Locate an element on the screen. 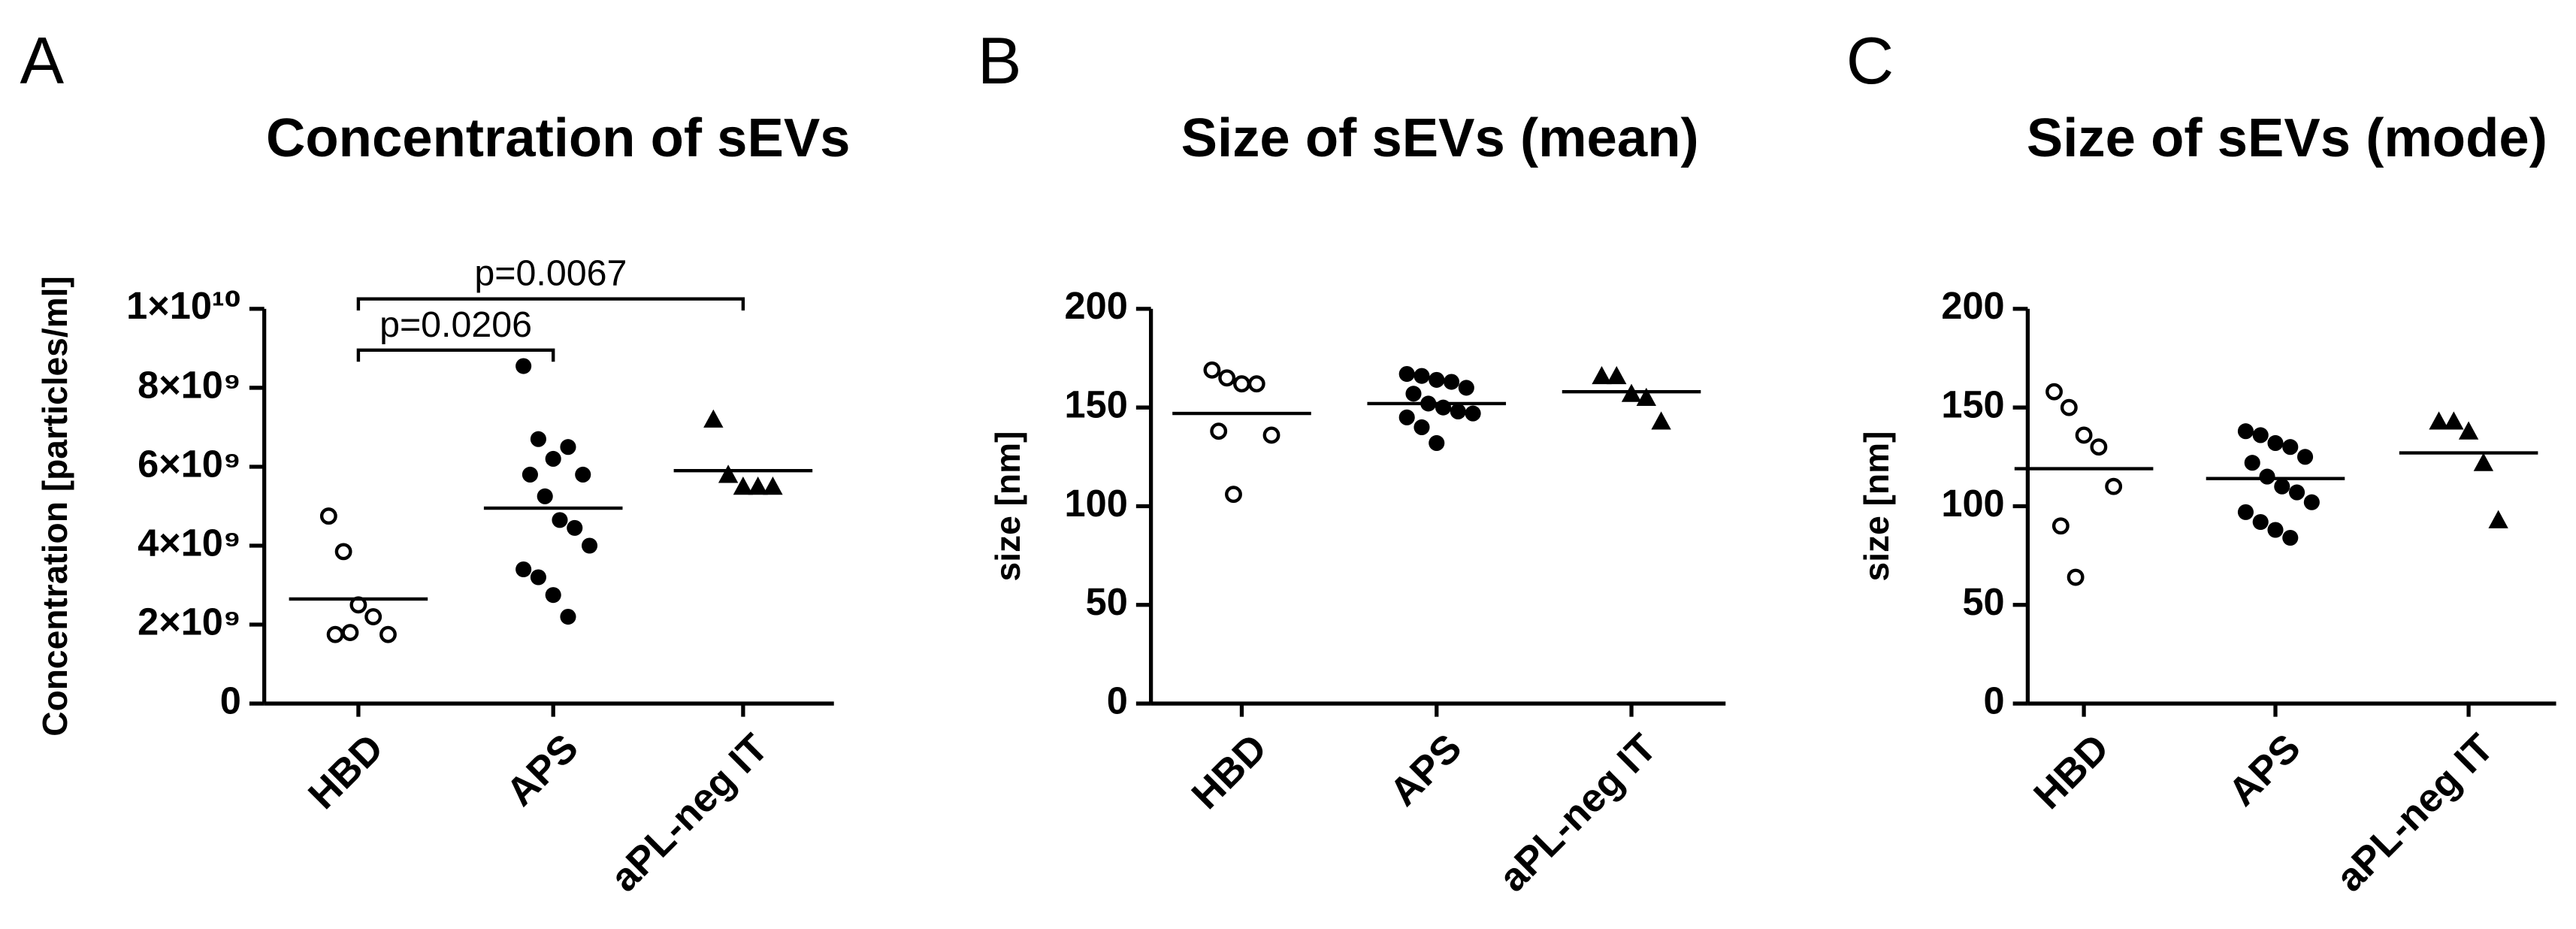 This screenshot has height=929, width=2576. y-tick-label: 1×10¹⁰ is located at coordinates (184, 306).